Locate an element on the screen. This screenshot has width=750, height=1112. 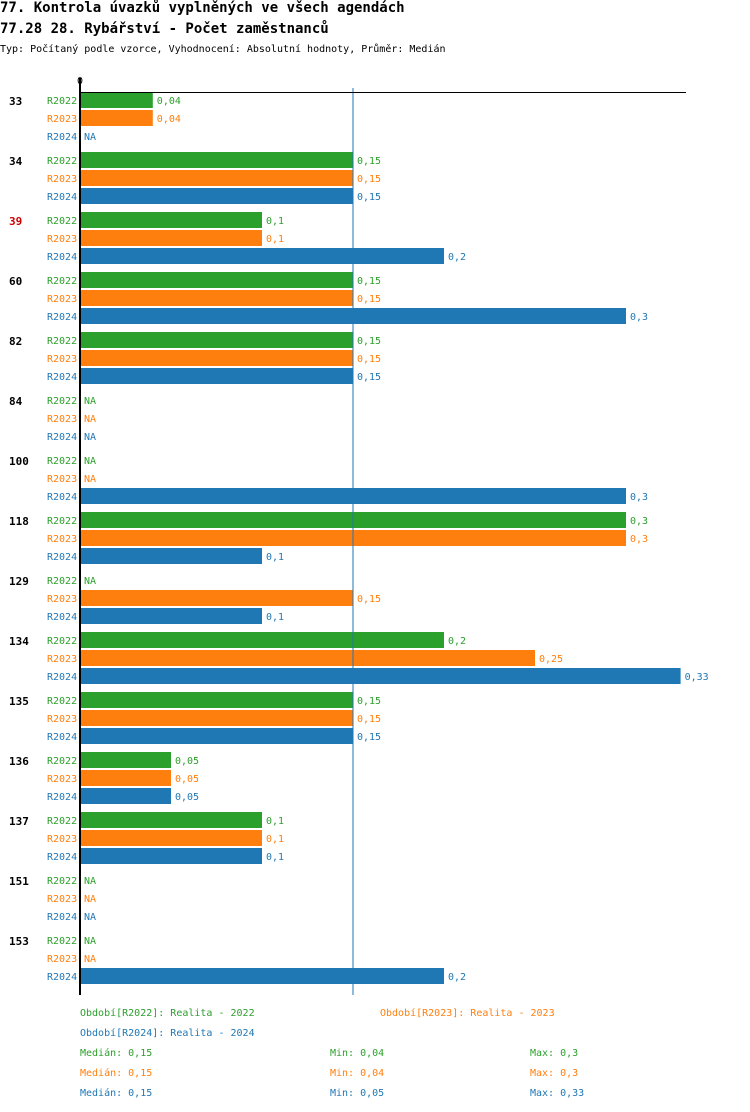
bar-118-R2024 is located at coordinates (171, 556).